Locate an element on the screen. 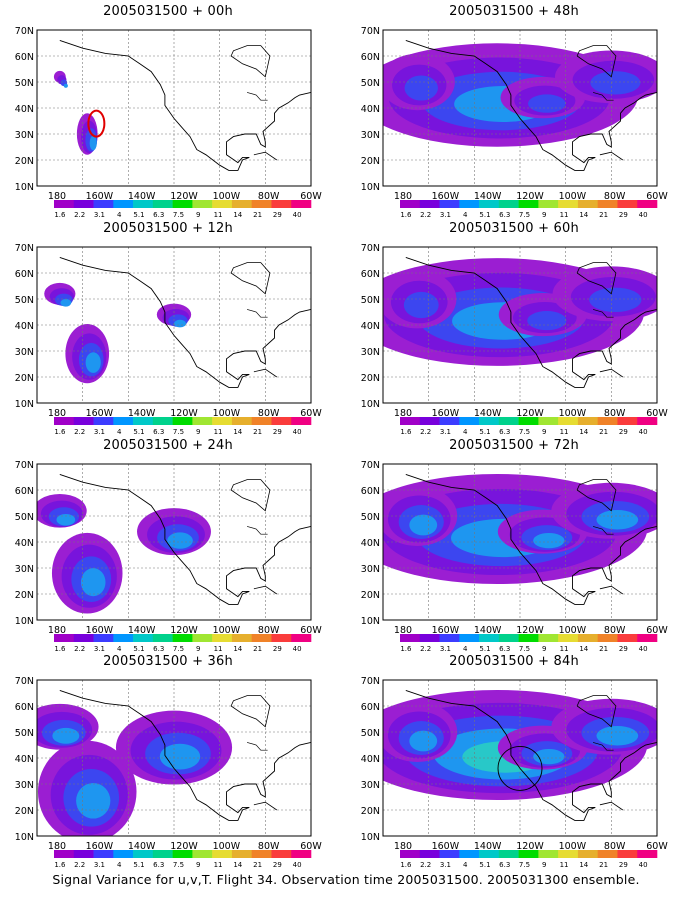 The height and width of the screenshot is (900, 692). colorbar-label: 29 is located at coordinates (623, 432).